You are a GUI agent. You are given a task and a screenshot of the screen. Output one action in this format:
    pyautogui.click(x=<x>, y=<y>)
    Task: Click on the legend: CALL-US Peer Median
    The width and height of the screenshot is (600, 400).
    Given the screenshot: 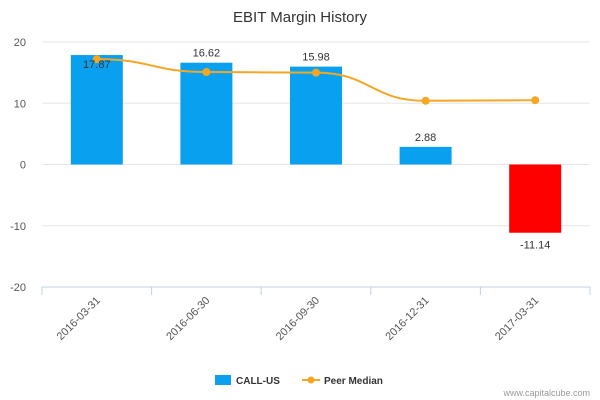 What is the action you would take?
    pyautogui.click(x=299, y=381)
    